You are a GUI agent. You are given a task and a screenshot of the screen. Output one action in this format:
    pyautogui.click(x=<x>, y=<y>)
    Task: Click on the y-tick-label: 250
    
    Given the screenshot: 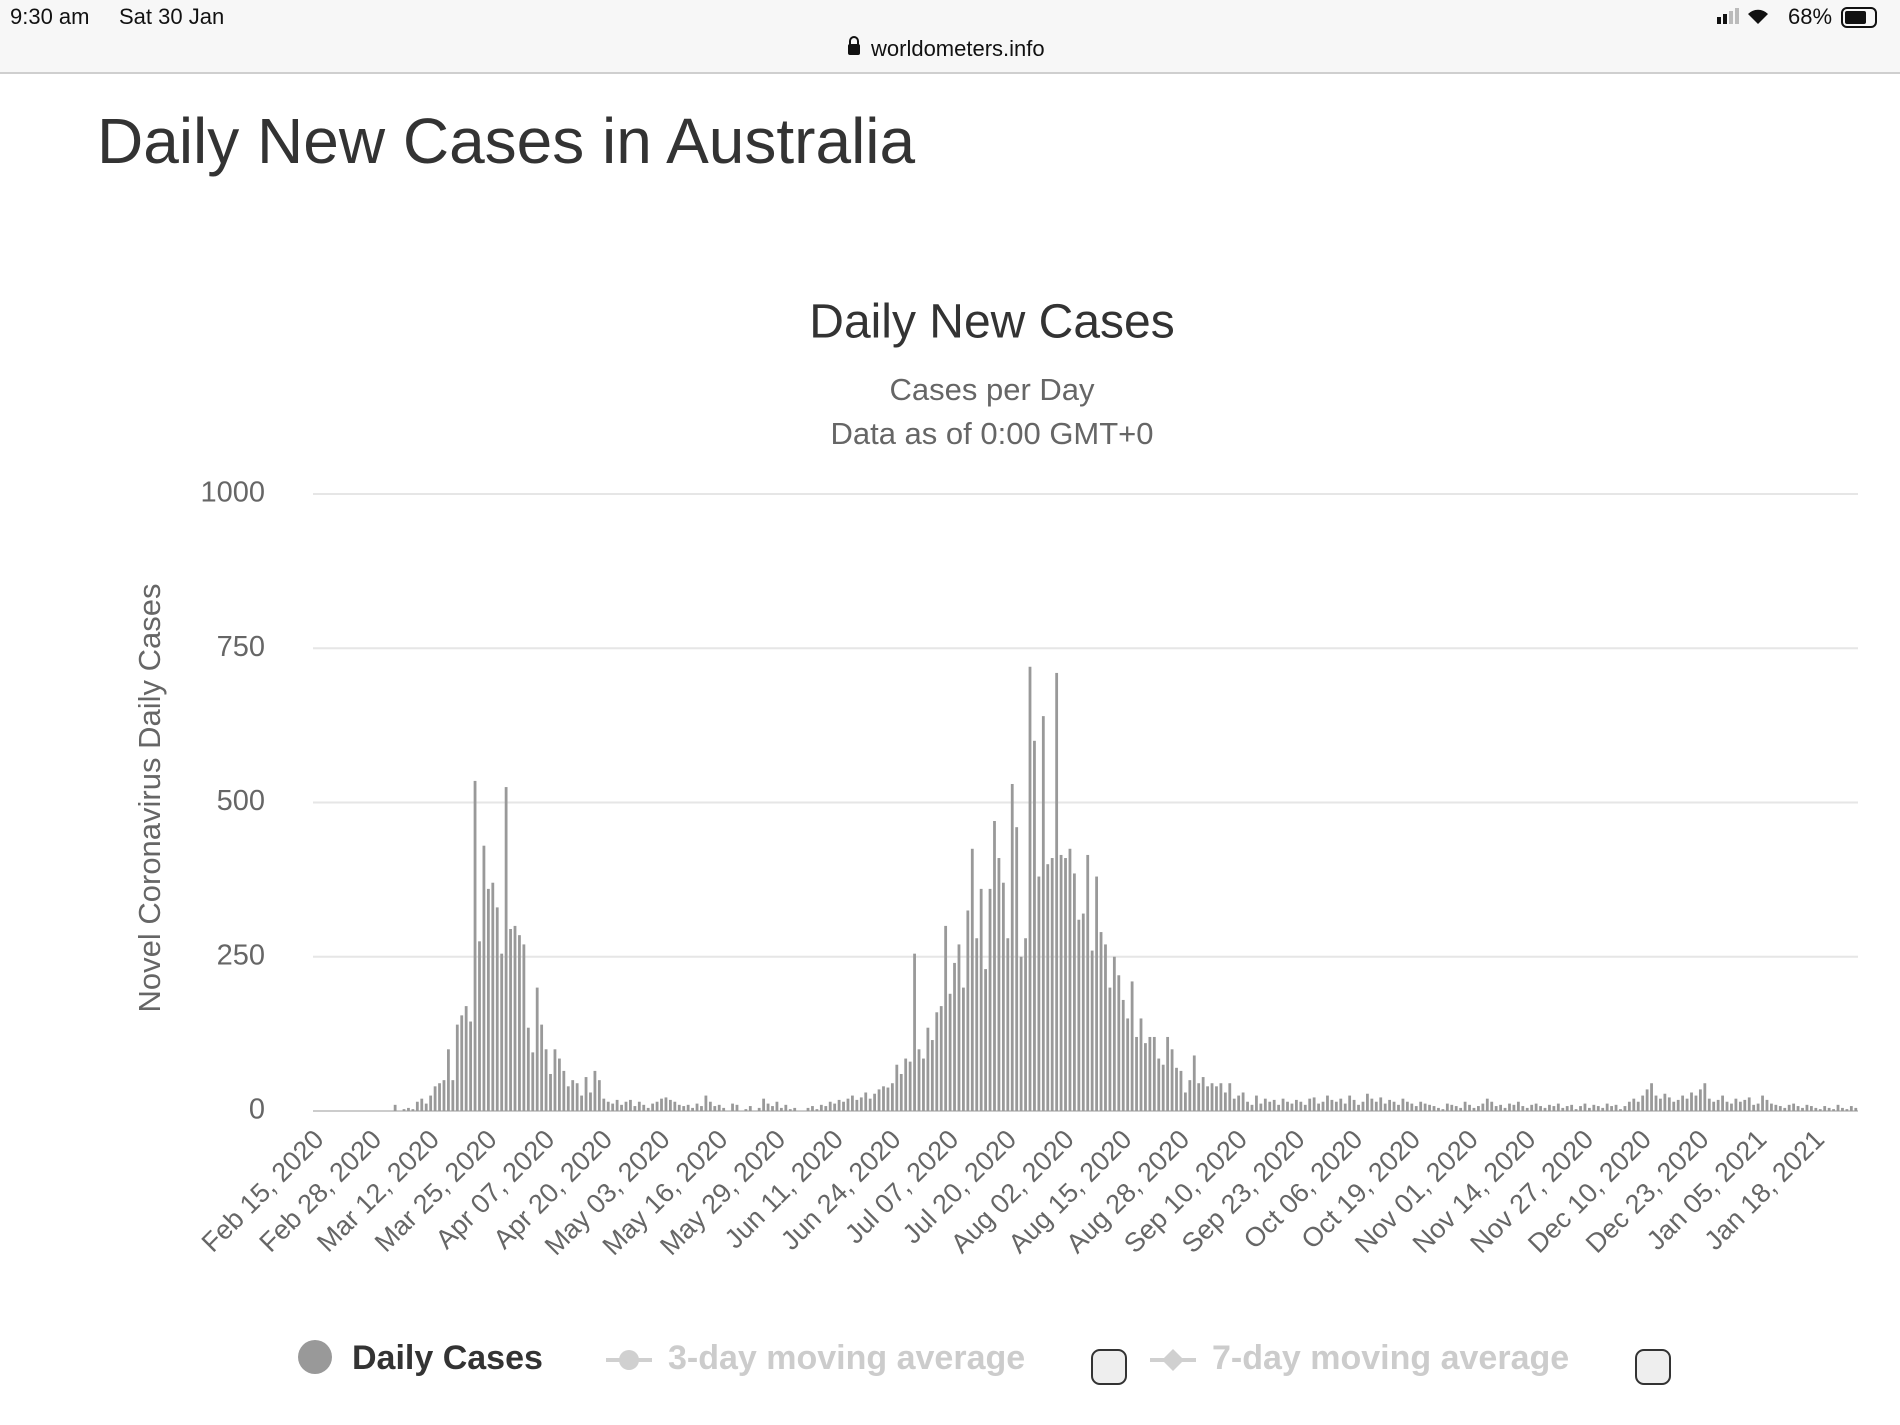 What is the action you would take?
    pyautogui.click(x=241, y=955)
    